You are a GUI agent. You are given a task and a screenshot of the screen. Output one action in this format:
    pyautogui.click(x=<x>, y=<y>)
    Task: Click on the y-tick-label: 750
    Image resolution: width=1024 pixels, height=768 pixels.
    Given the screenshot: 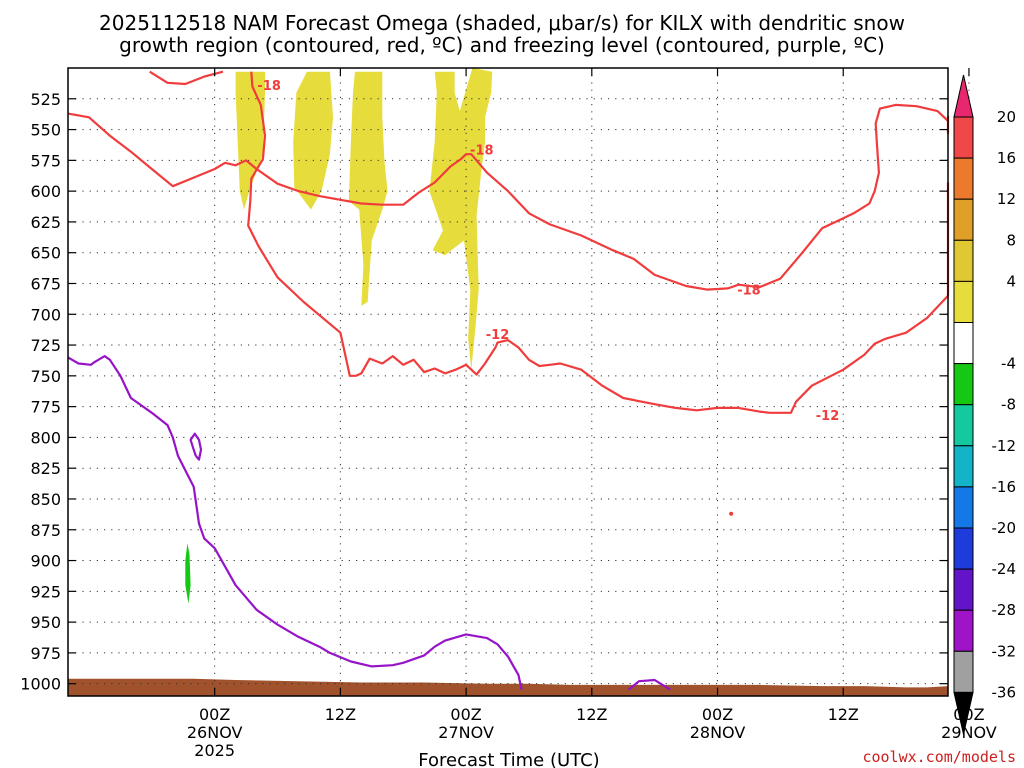 What is the action you would take?
    pyautogui.click(x=45, y=376)
    